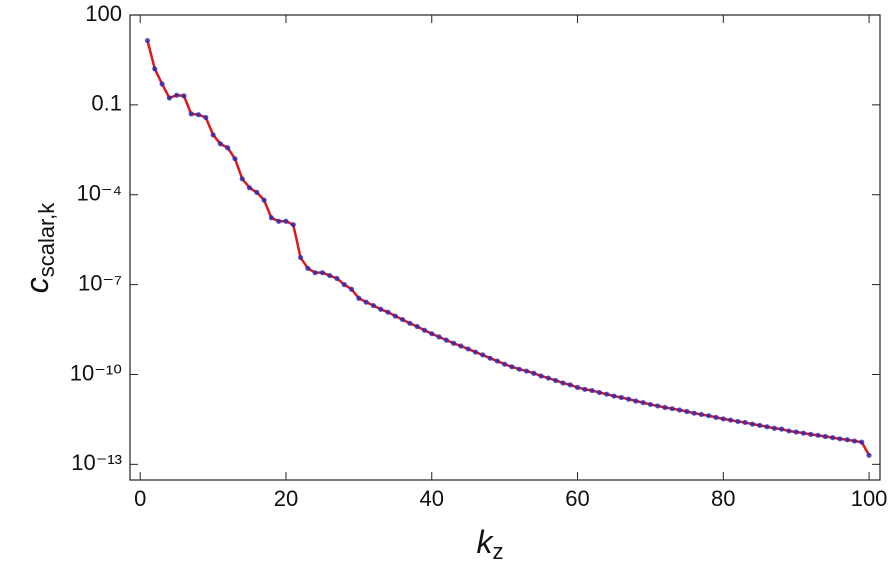 The image size is (894, 569). What do you see at coordinates (96, 372) in the screenshot?
I see `y-tick-label: 10⁻¹⁰` at bounding box center [96, 372].